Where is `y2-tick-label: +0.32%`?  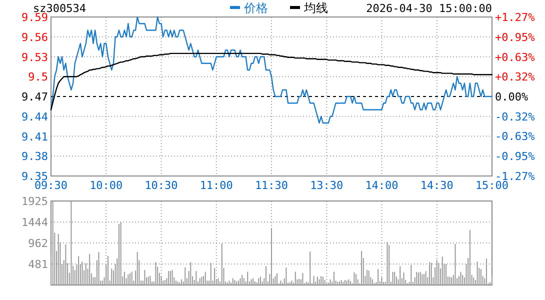
y2-tick-label: +0.32% is located at coordinates (515, 77).